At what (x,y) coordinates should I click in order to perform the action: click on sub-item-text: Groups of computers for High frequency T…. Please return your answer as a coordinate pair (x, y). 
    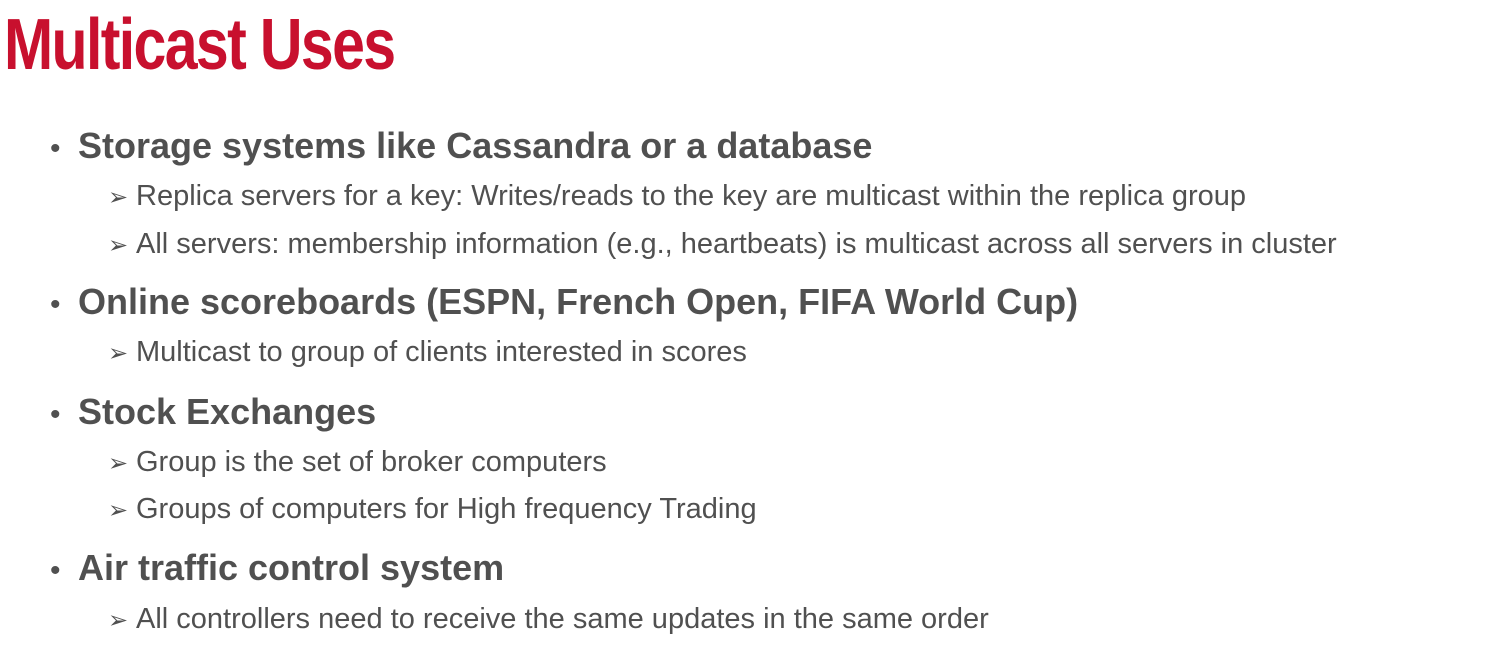
    Looking at the image, I should click on (446, 509).